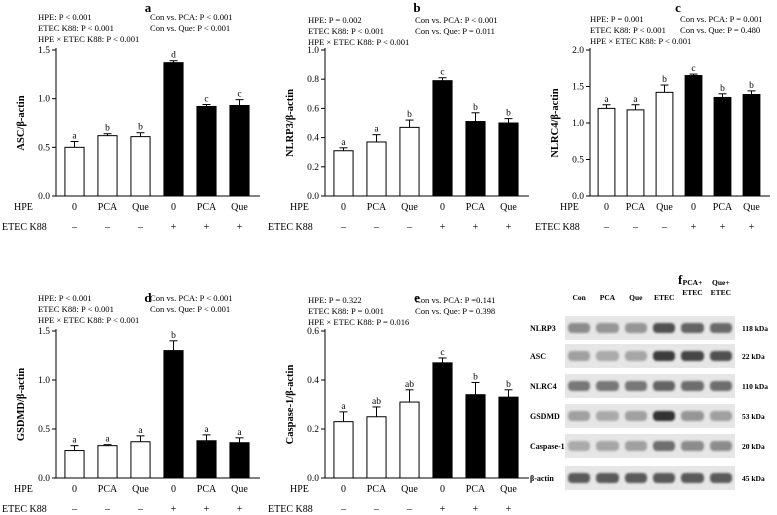 The image size is (777, 515). What do you see at coordinates (508, 489) in the screenshot?
I see `hpe-category-e: Que` at bounding box center [508, 489].